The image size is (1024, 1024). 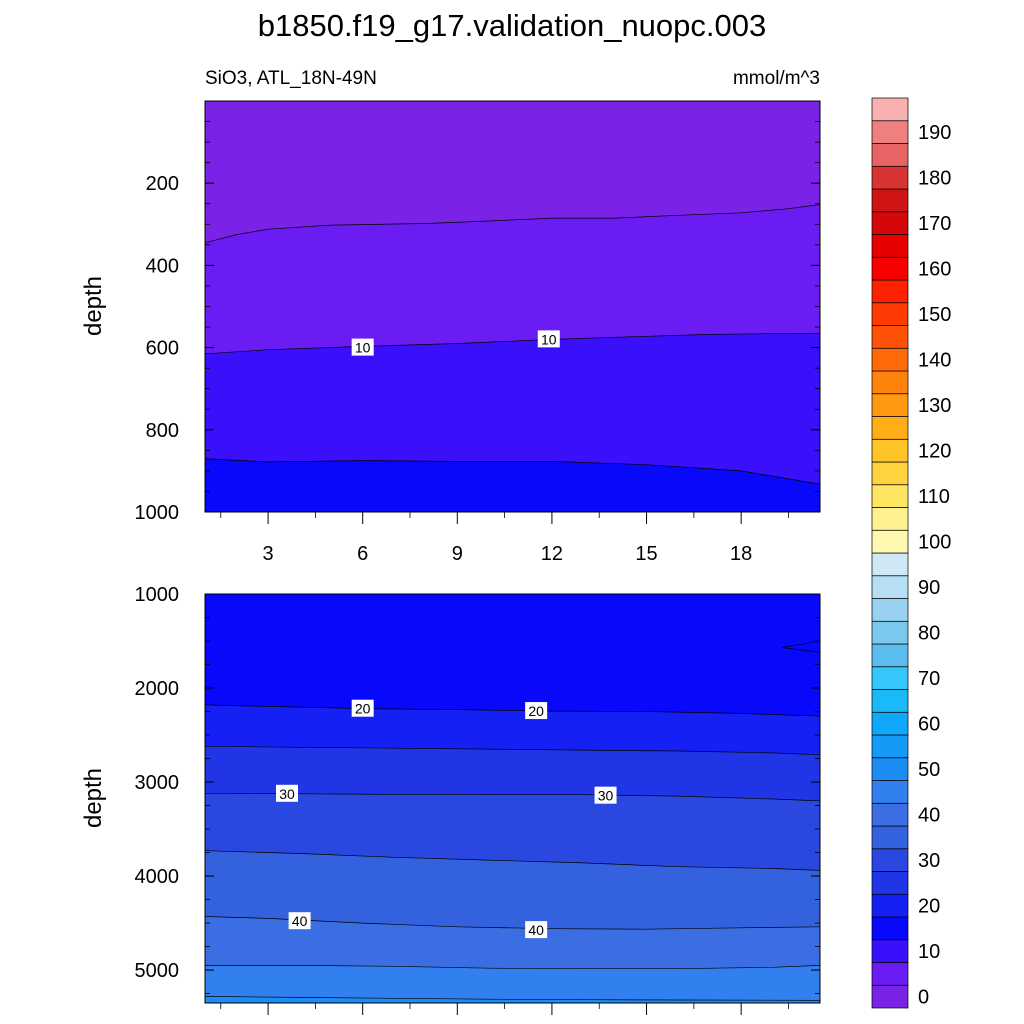 What do you see at coordinates (929, 952) in the screenshot?
I see `colorbar-label: 10` at bounding box center [929, 952].